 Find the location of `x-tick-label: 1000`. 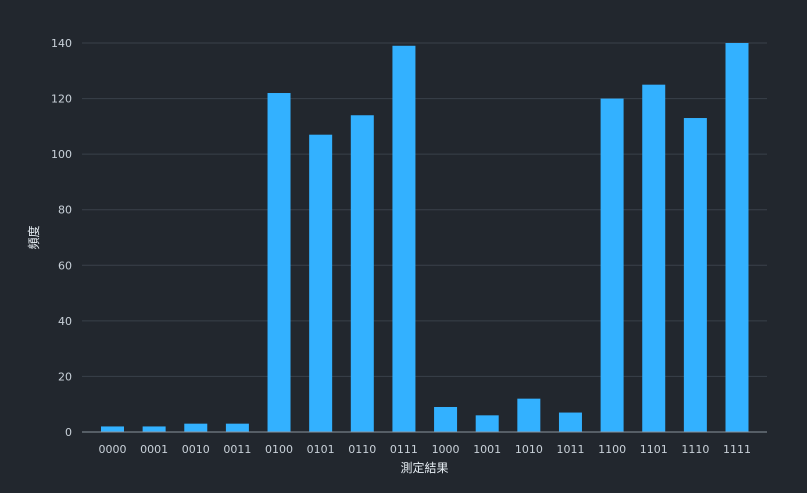

x-tick-label: 1000 is located at coordinates (446, 449).